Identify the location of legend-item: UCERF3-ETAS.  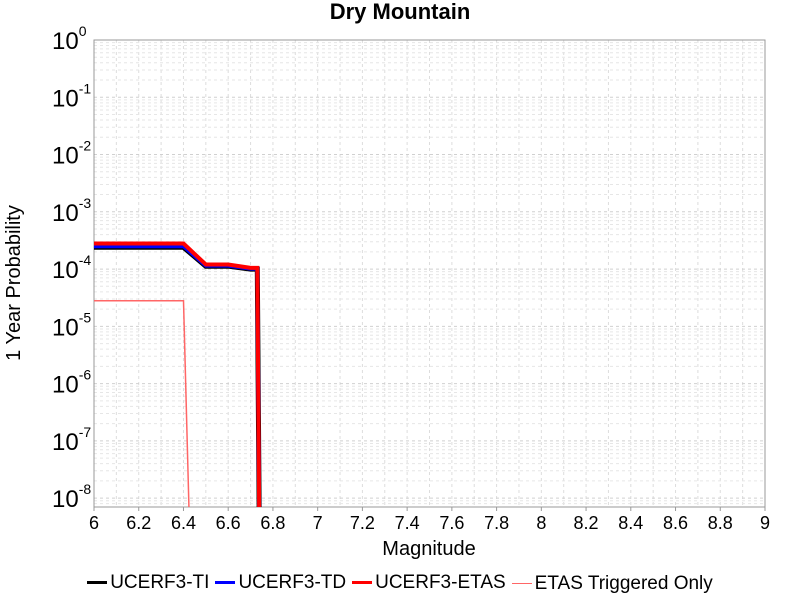
(429, 583).